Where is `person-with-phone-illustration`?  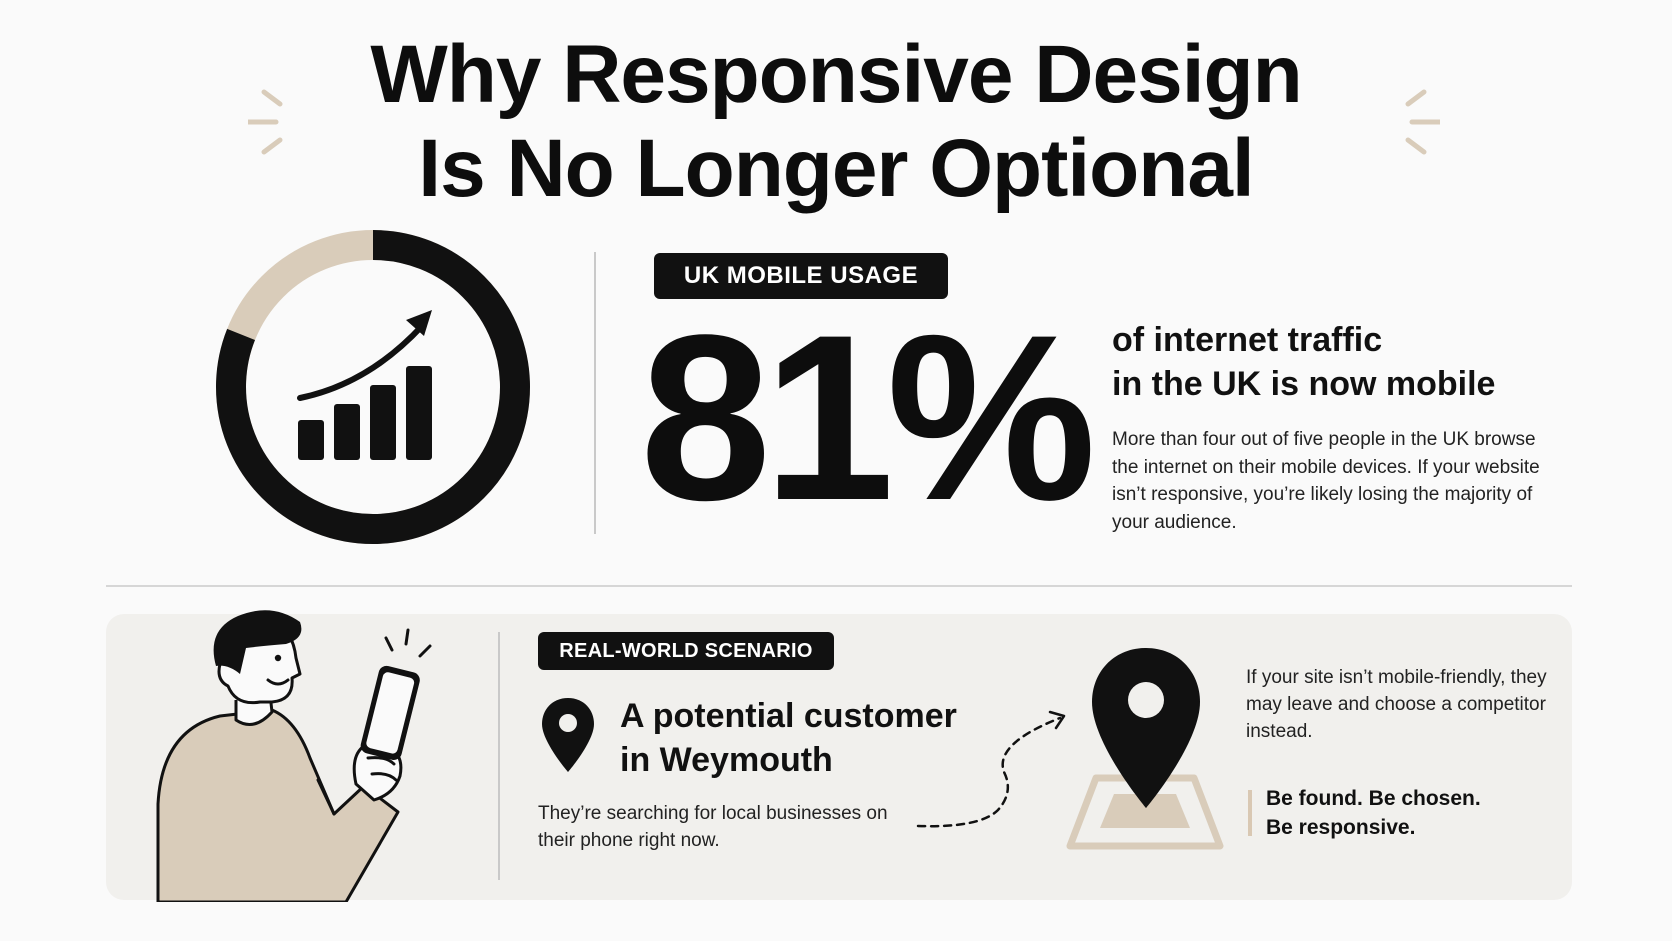
person-with-phone-illustration is located at coordinates (294, 756).